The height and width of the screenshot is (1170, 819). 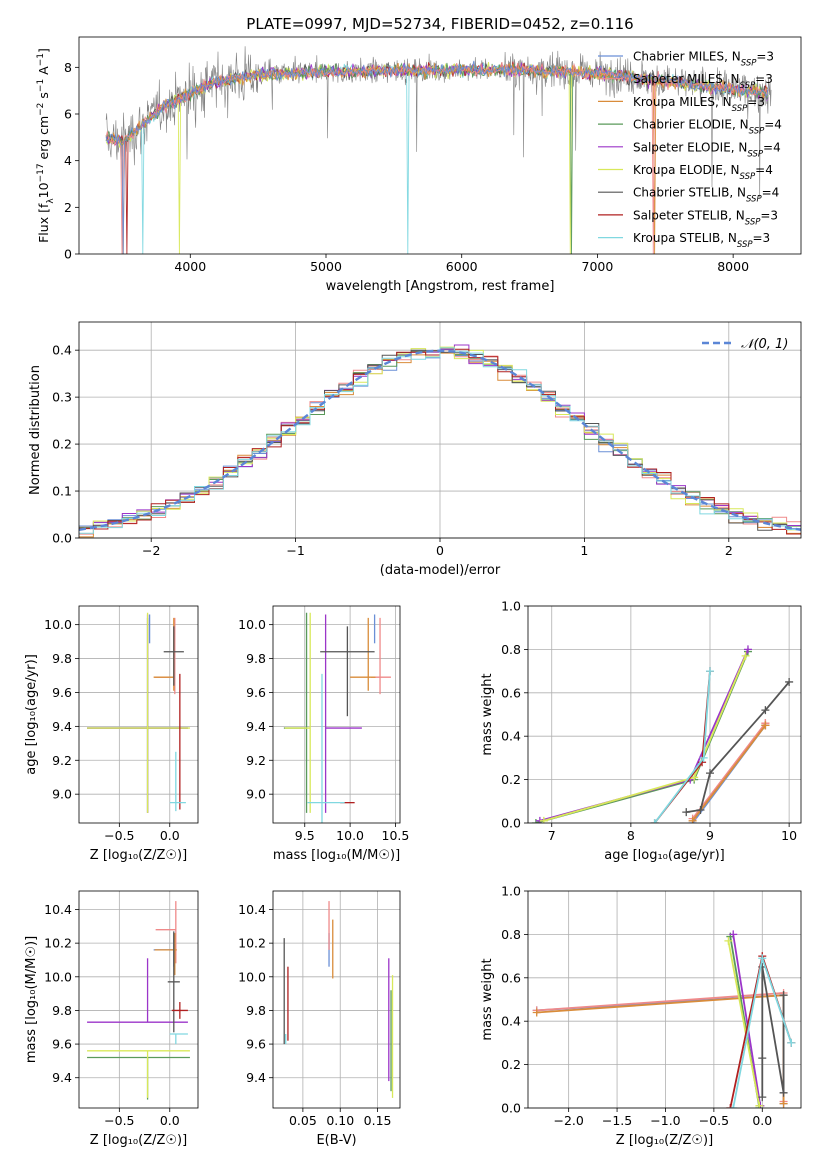 What do you see at coordinates (303, 1120) in the screenshot?
I see `x-tick-label: 0.05` at bounding box center [303, 1120].